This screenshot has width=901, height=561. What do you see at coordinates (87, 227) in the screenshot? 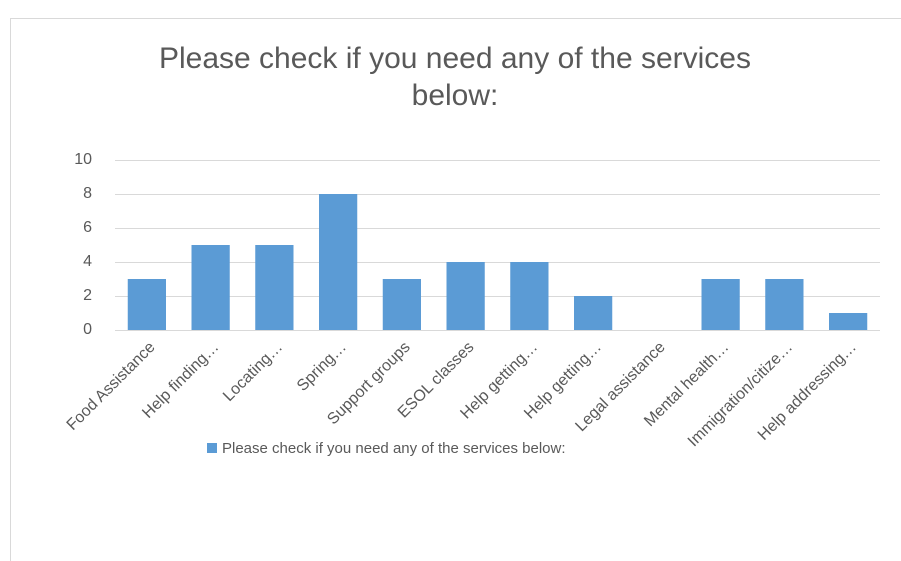
I see `y-tick-label: 6` at bounding box center [87, 227].